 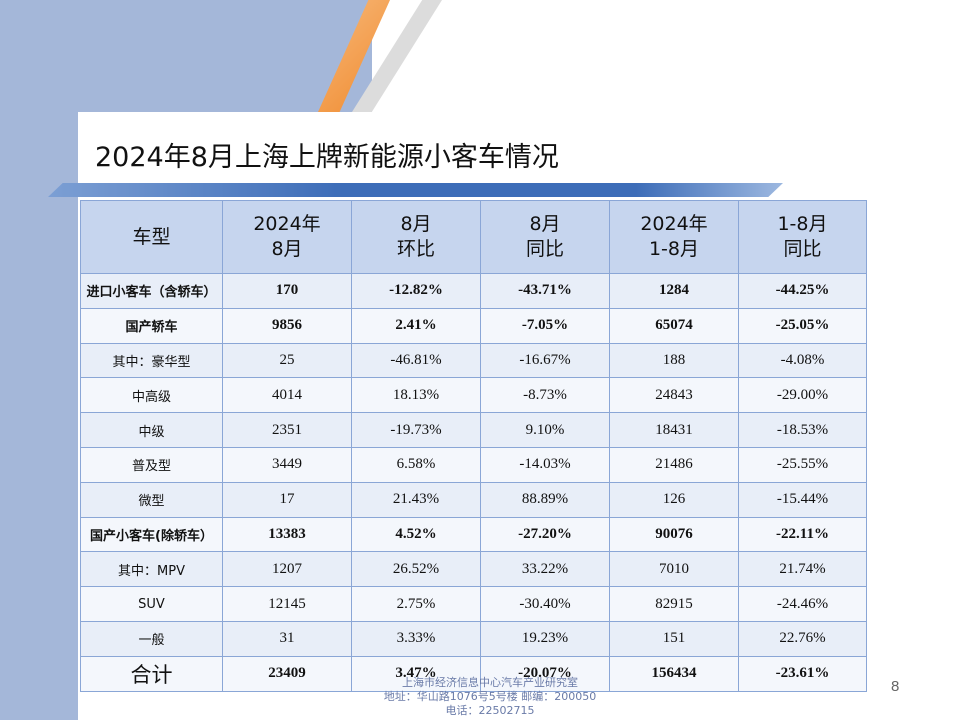 I want to click on table-cell: -12.82%, so click(x=416, y=291).